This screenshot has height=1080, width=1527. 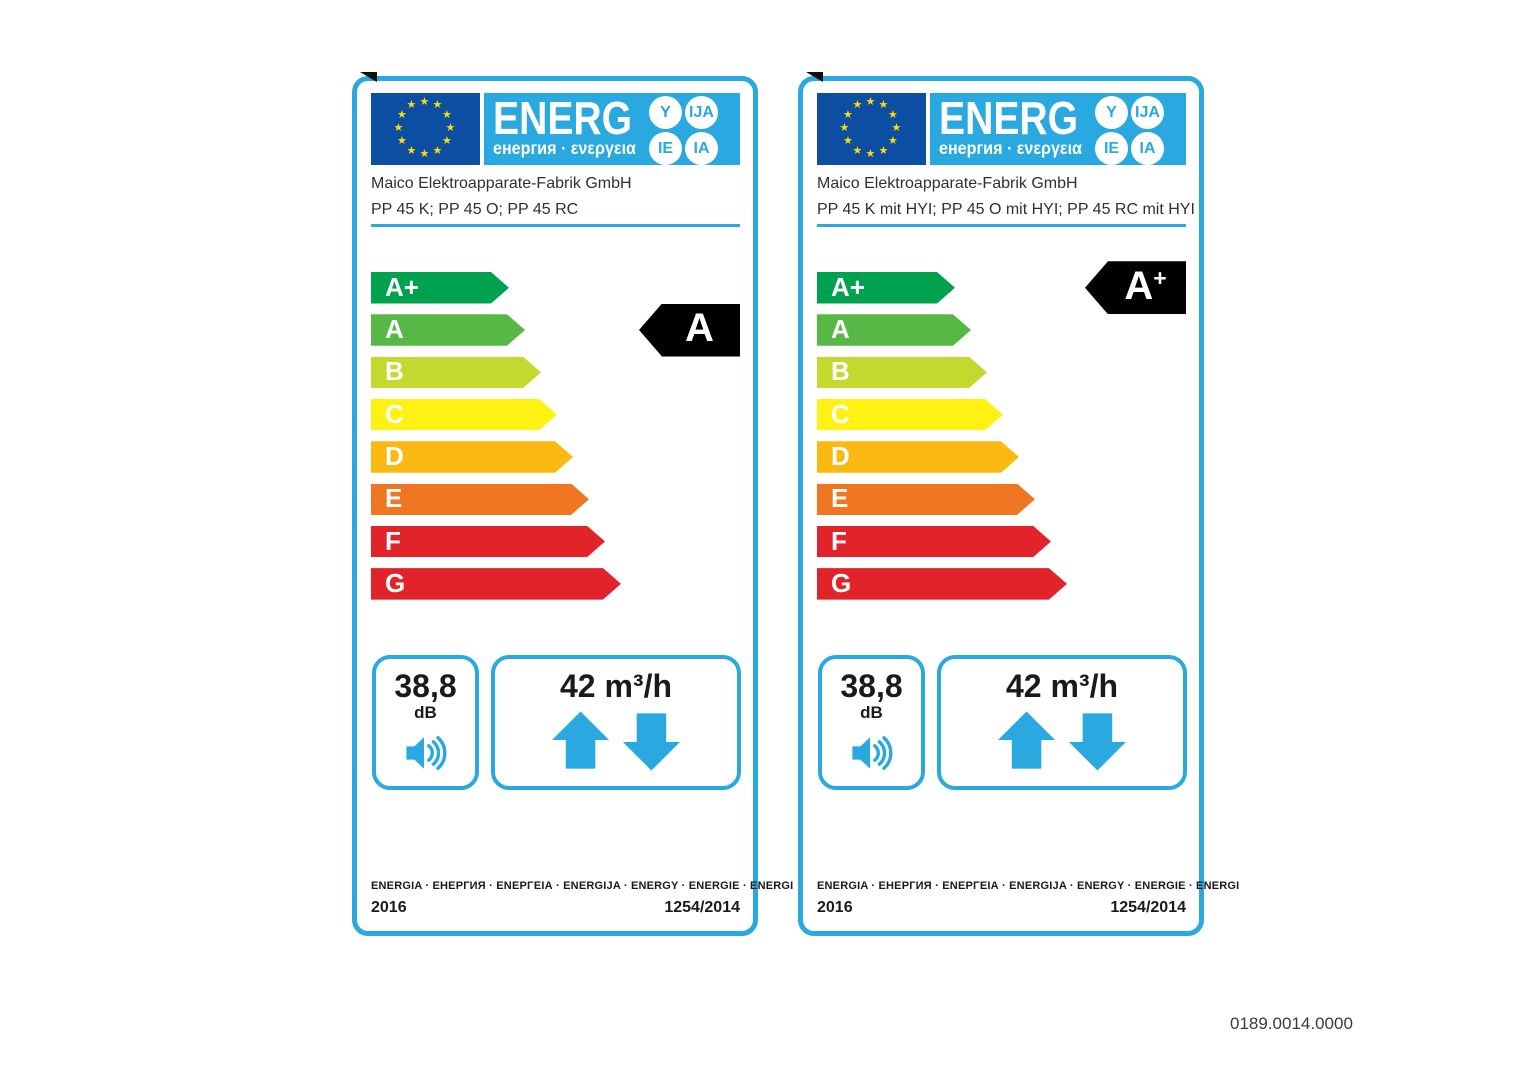 I want to click on rating-plus: +, so click(x=1160, y=278).